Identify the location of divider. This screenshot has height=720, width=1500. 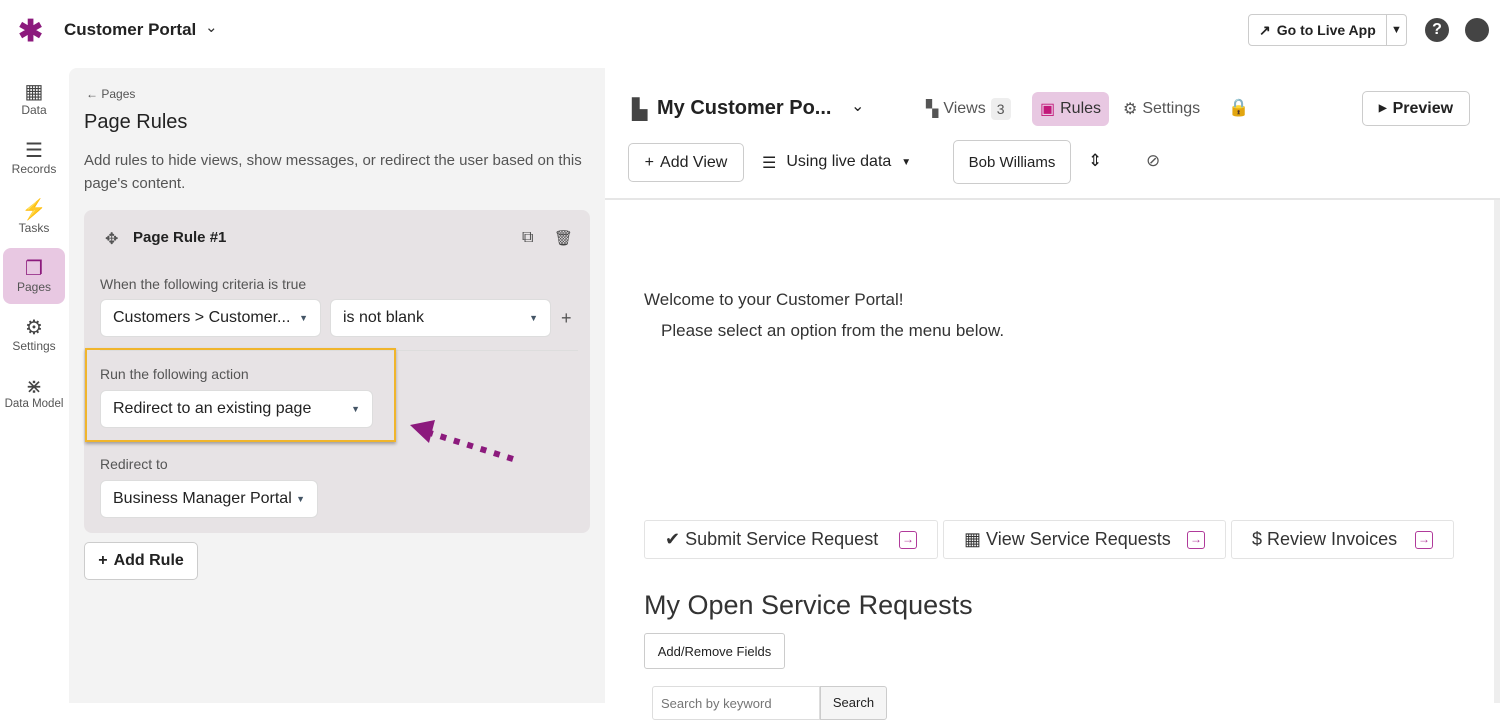
(339, 350).